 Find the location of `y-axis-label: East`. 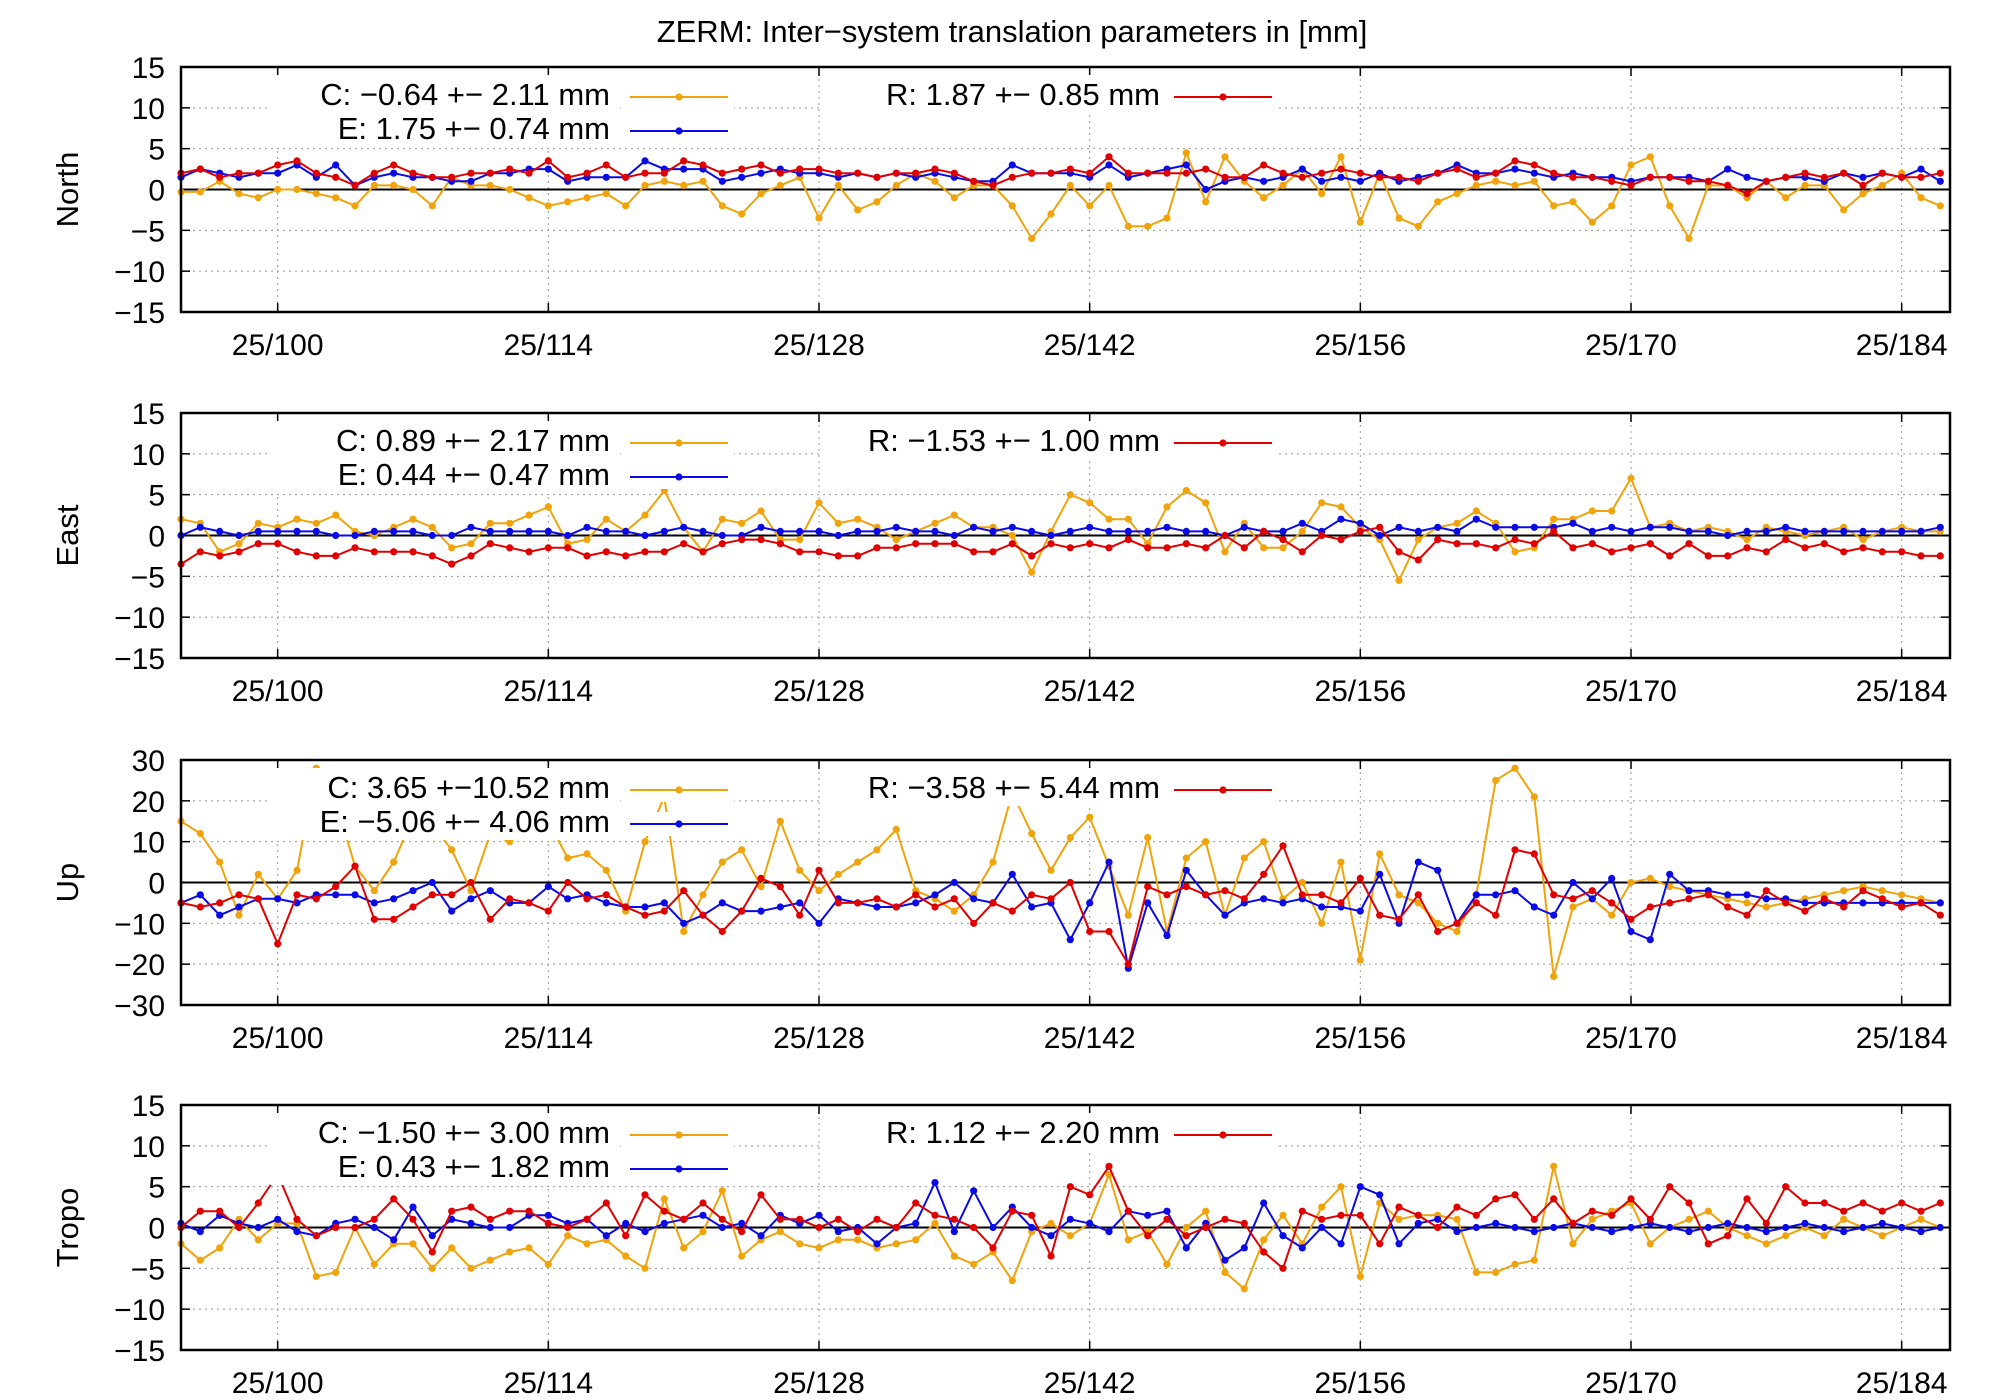

y-axis-label: East is located at coordinates (67, 535).